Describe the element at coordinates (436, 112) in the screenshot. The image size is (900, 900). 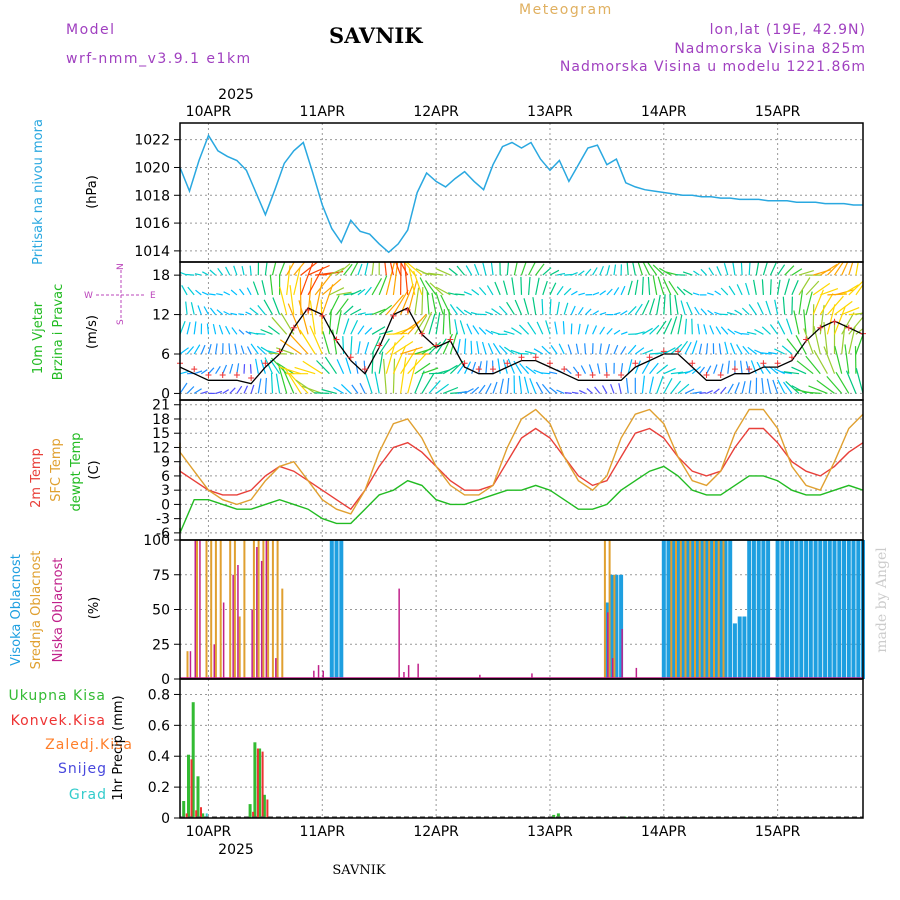
I see `top-day-label: 12APR` at that location.